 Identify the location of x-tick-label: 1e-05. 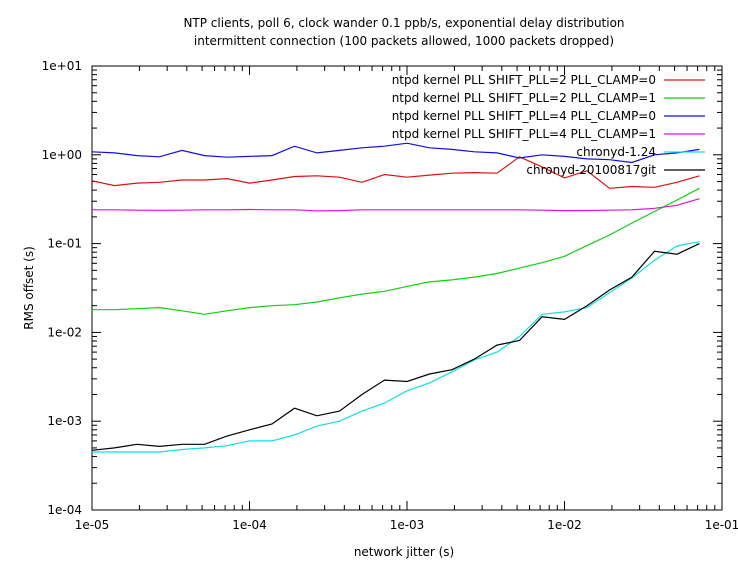
(92, 525).